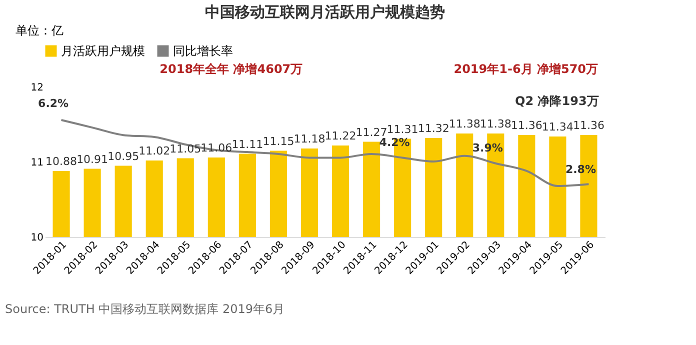 The width and height of the screenshot is (696, 345). Describe the element at coordinates (340, 136) in the screenshot. I see `data-label: 11.22` at that location.